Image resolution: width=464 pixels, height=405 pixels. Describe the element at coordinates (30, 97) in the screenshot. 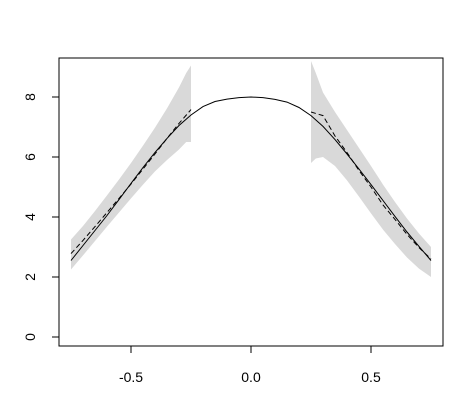

I see `y-tick-label: 8` at that location.